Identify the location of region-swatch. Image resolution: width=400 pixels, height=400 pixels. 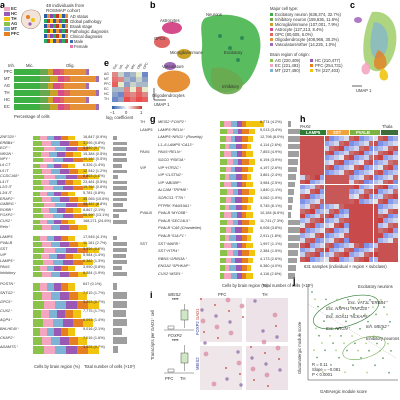
(271, 70).